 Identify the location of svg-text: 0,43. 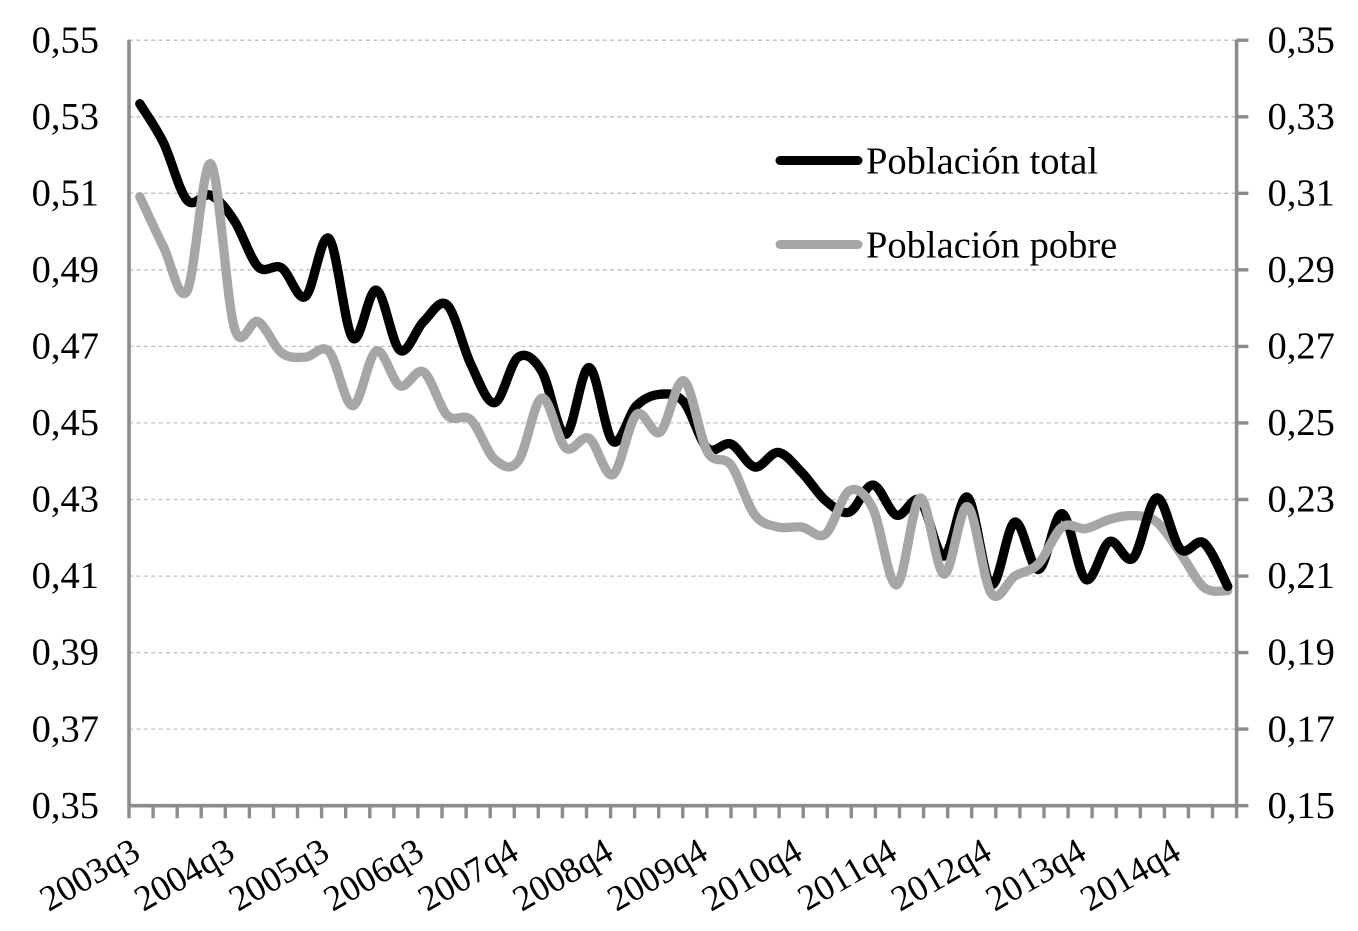
(65, 500).